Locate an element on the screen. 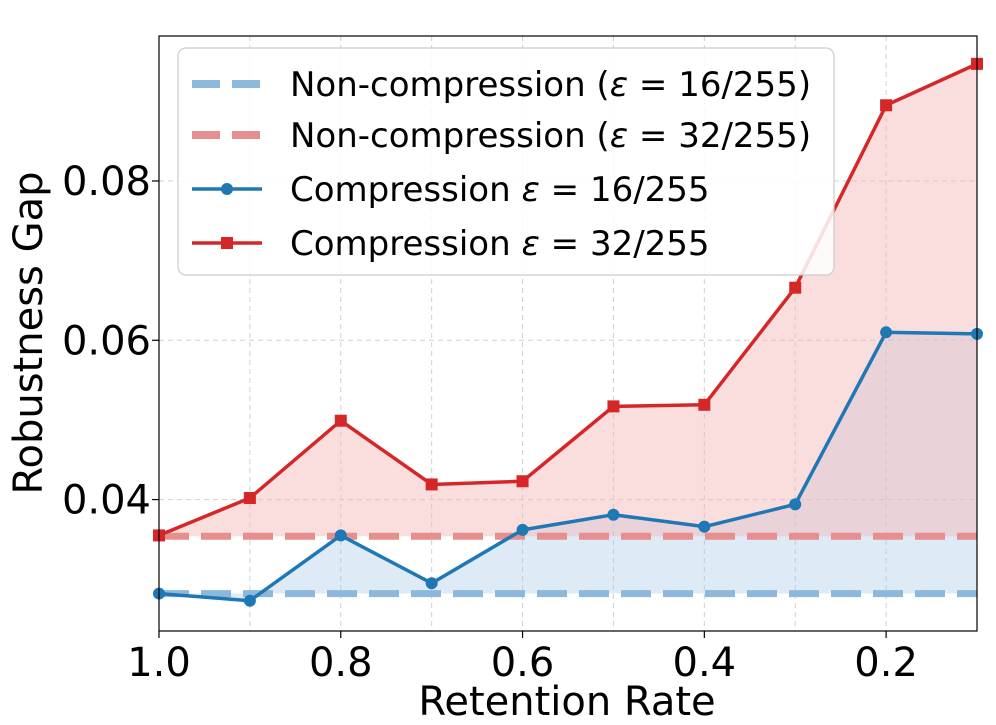 The height and width of the screenshot is (725, 996). y-axis-title: Robustness Gap is located at coordinates (29, 333).